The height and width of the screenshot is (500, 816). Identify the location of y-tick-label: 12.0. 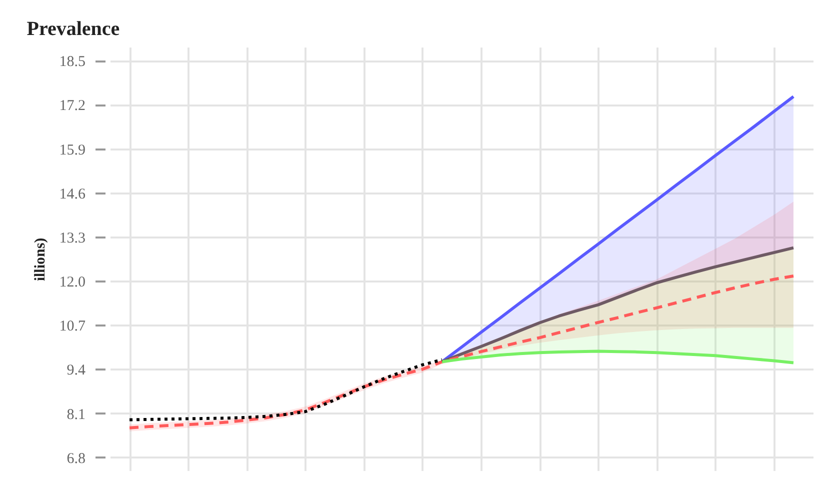
(72, 282).